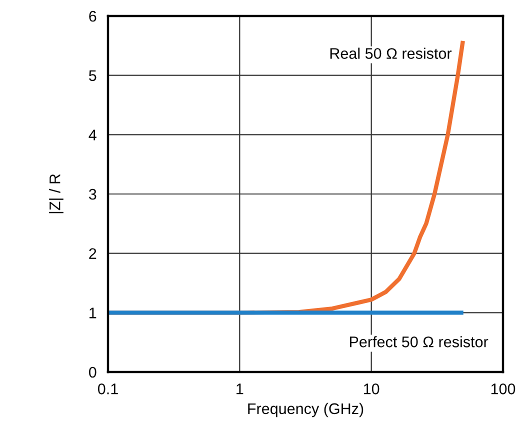 This screenshot has width=522, height=435. I want to click on series-label: Real 50 Ω resistor, so click(391, 53).